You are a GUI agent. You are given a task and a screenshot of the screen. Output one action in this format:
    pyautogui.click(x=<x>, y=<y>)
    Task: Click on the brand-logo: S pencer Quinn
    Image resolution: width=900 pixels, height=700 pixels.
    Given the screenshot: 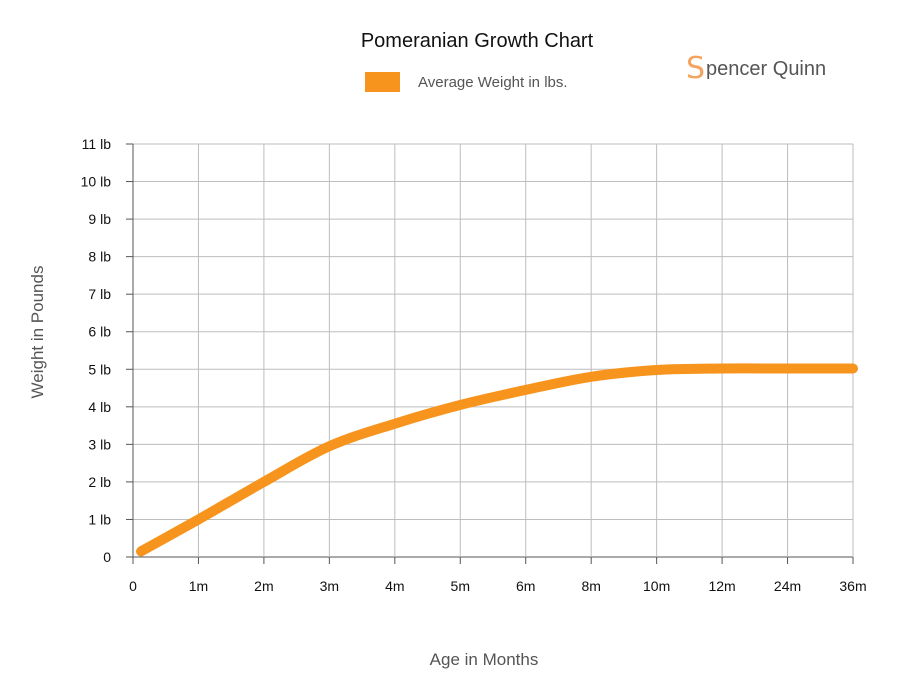 What is the action you would take?
    pyautogui.click(x=756, y=69)
    